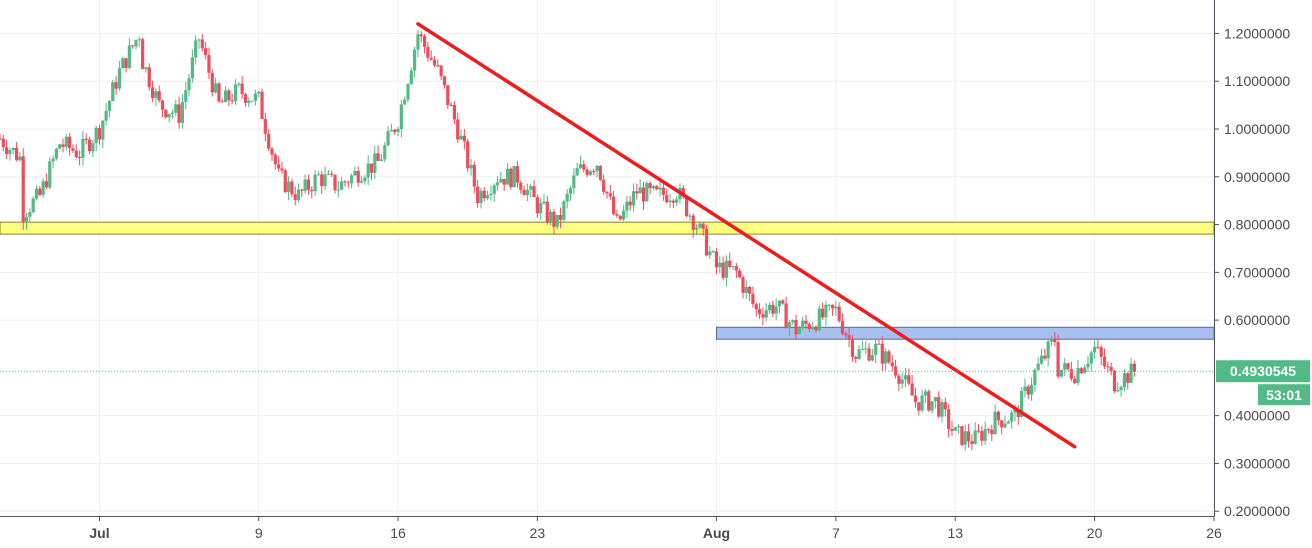  What do you see at coordinates (1284, 395) in the screenshot?
I see `countdown-tag-bg` at bounding box center [1284, 395].